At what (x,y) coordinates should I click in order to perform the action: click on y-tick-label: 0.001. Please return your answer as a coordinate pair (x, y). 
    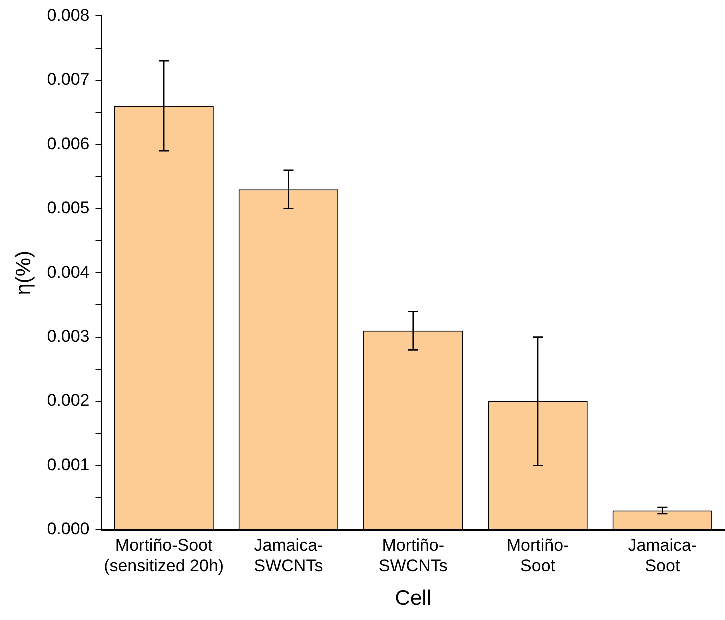
    Looking at the image, I should click on (68, 464).